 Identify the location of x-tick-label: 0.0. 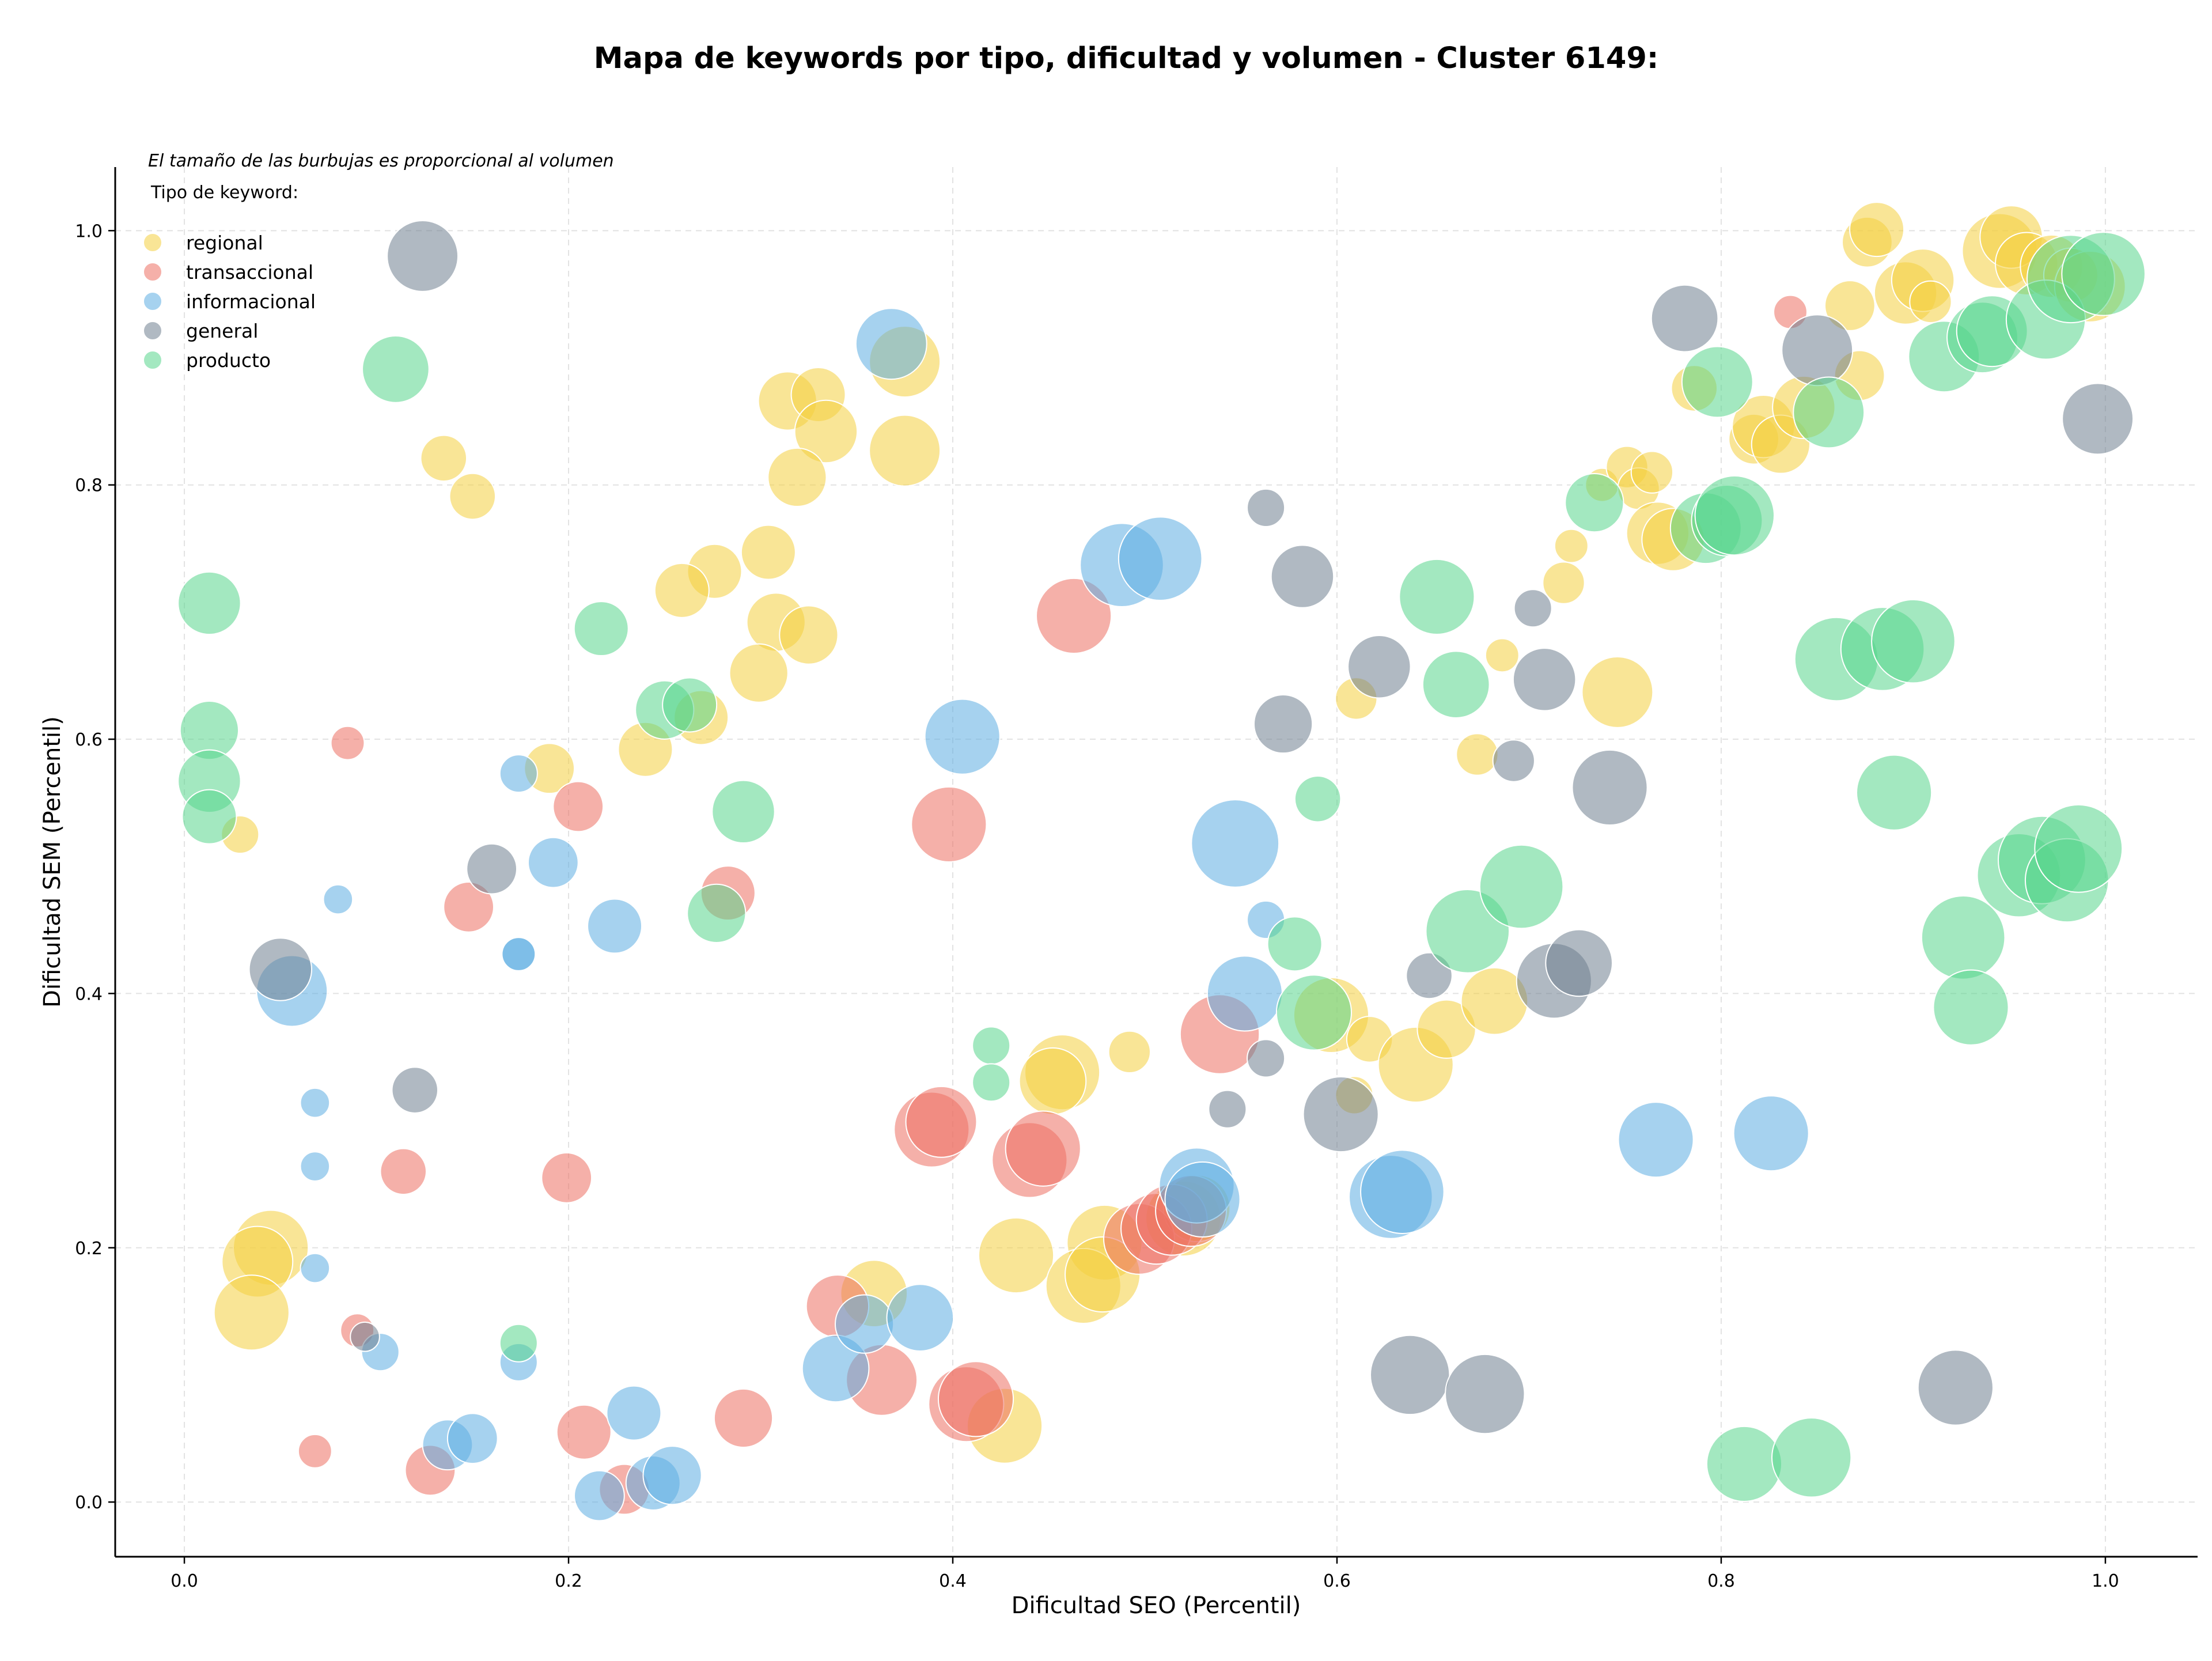
(184, 1581).